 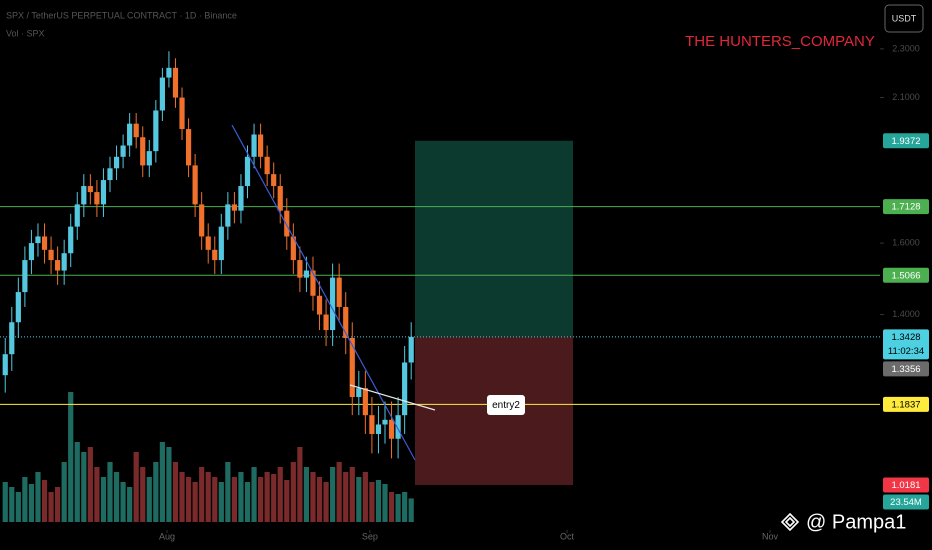 What do you see at coordinates (790, 522) in the screenshot?
I see `watermark-logo` at bounding box center [790, 522].